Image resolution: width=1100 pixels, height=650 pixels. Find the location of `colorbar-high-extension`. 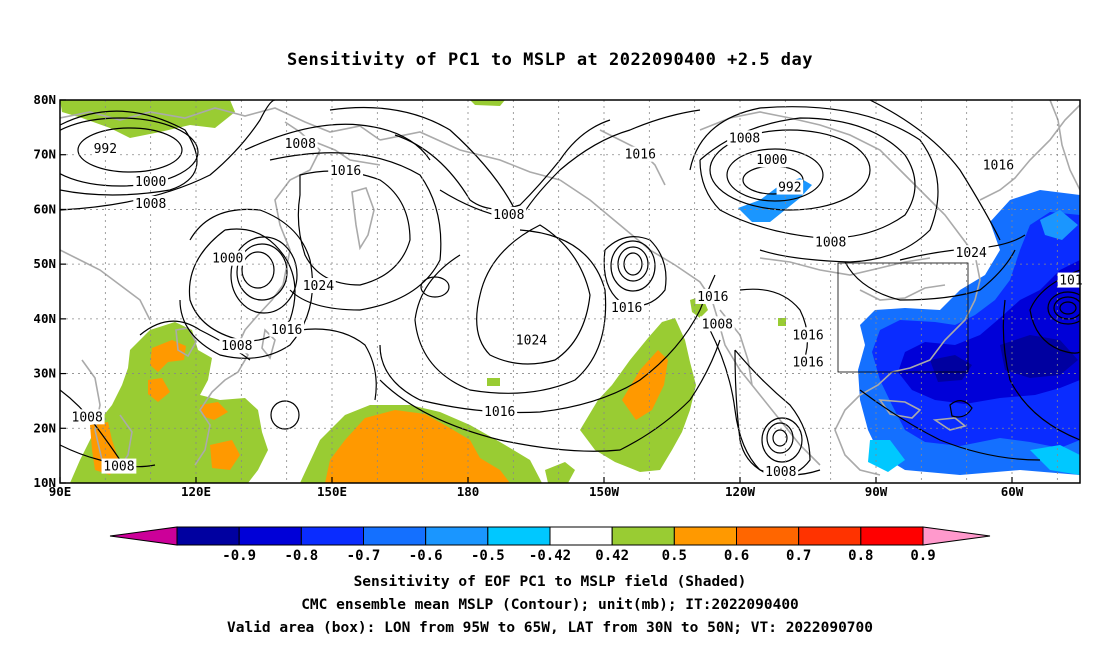

colorbar-high-extension is located at coordinates (956, 536).